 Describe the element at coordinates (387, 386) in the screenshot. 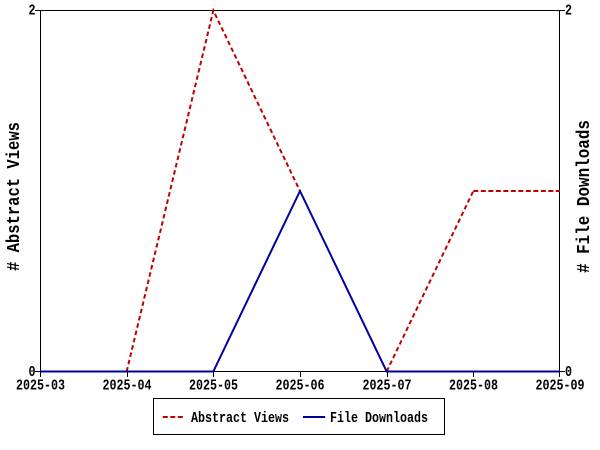

I see `svg-text: 2025-07` at that location.